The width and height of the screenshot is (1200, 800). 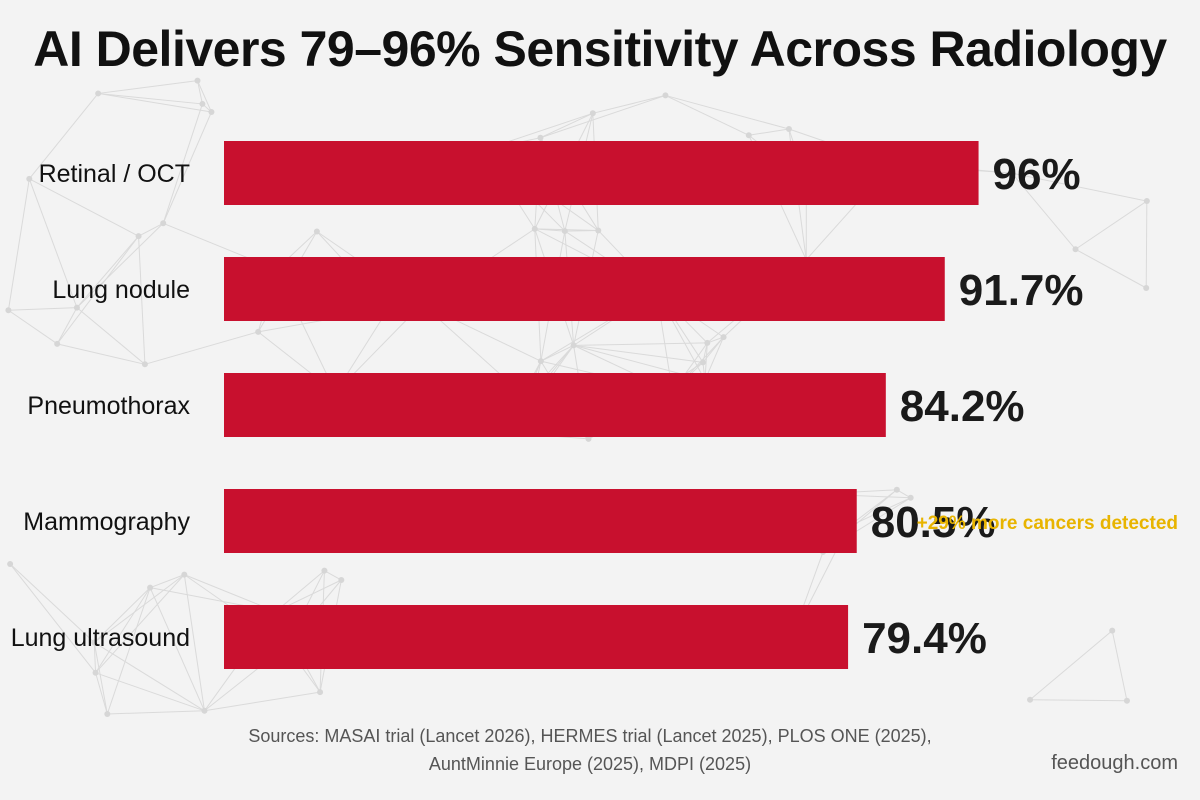 What do you see at coordinates (106, 522) in the screenshot?
I see `category-label: Mammography` at bounding box center [106, 522].